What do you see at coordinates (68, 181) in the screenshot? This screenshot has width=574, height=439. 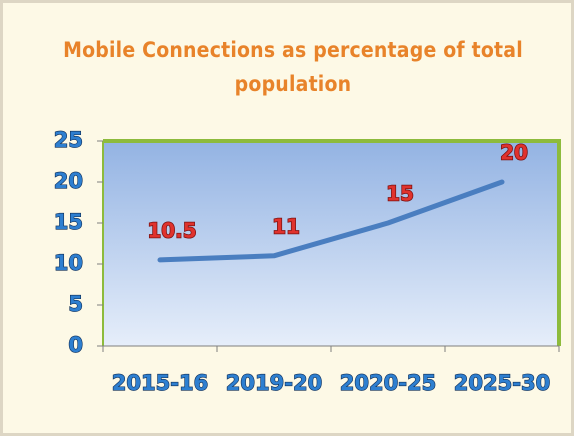 I see `y-tick-label: 20` at bounding box center [68, 181].